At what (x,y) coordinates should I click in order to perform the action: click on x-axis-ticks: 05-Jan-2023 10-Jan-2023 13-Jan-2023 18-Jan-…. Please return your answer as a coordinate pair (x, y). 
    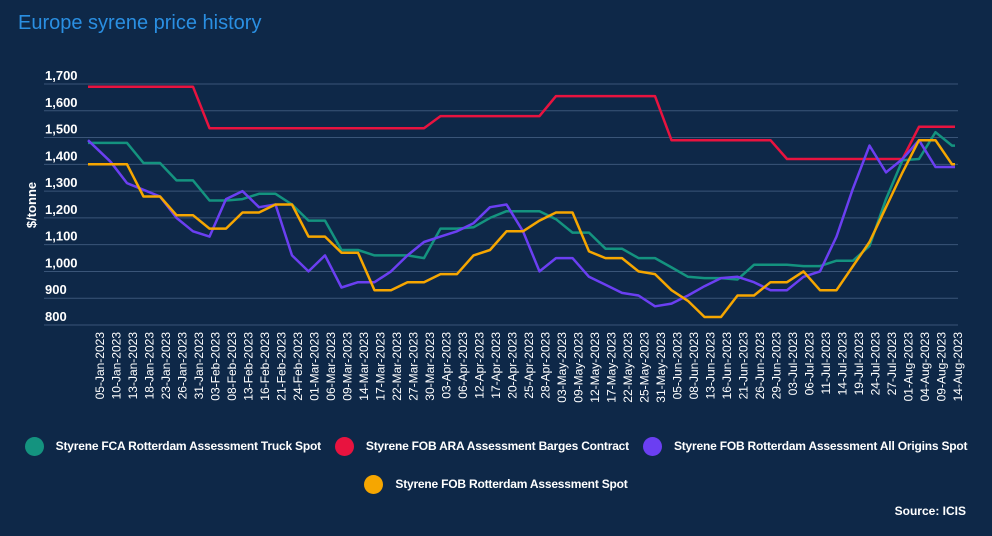
    Looking at the image, I should click on (529, 367).